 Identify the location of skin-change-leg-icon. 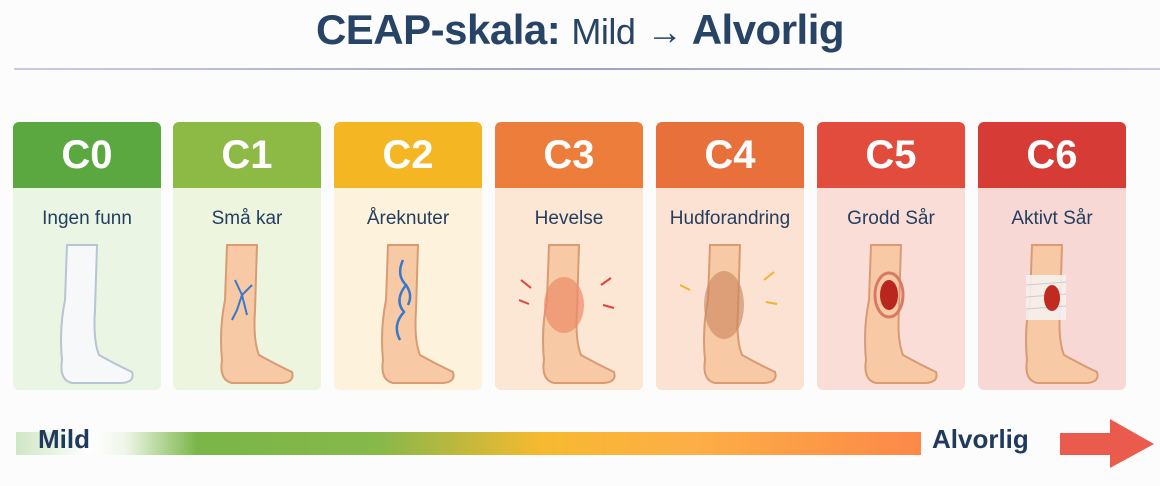
(729, 314).